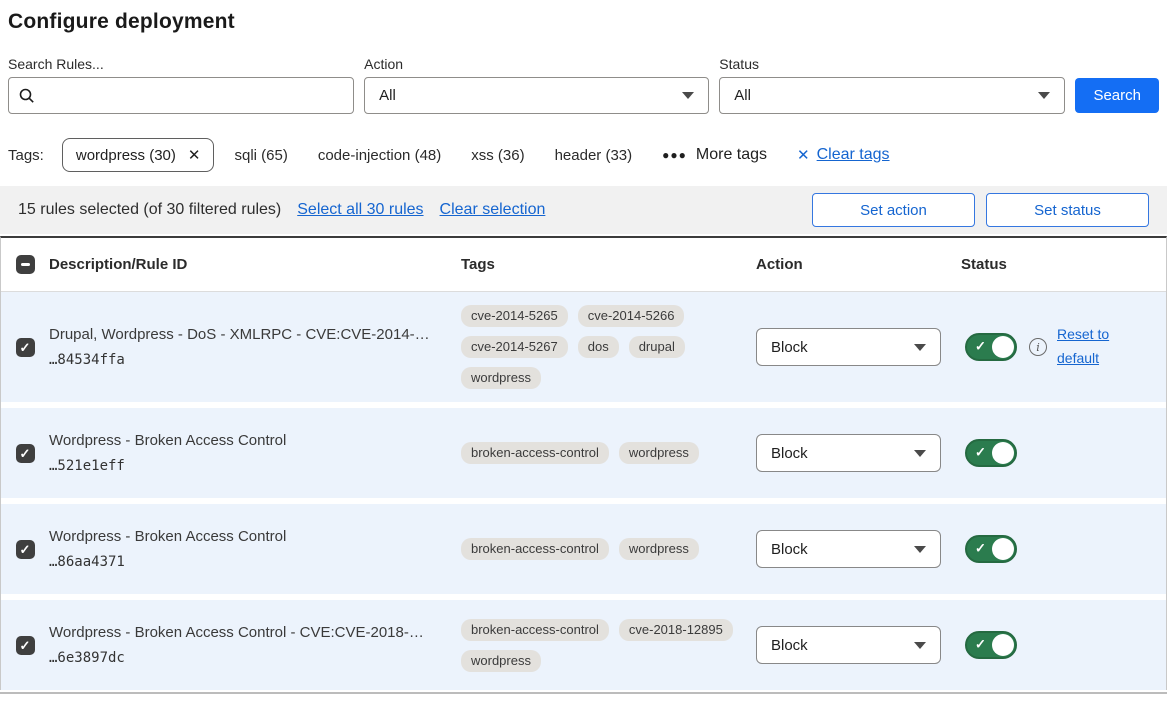  What do you see at coordinates (893, 210) in the screenshot?
I see `set-action-button: Set action` at bounding box center [893, 210].